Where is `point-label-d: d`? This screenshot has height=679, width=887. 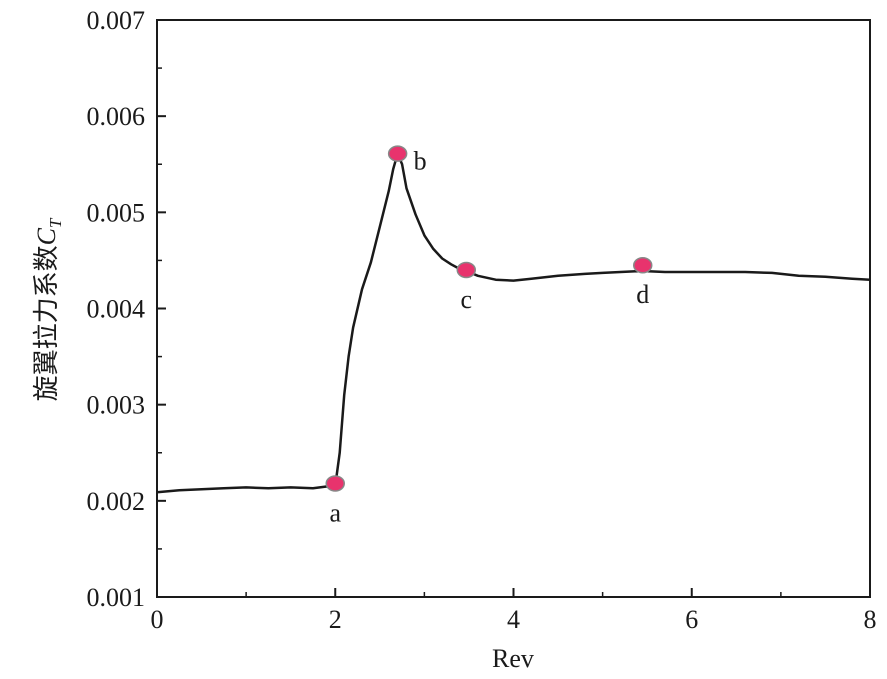
point-label-d: d is located at coordinates (642, 294).